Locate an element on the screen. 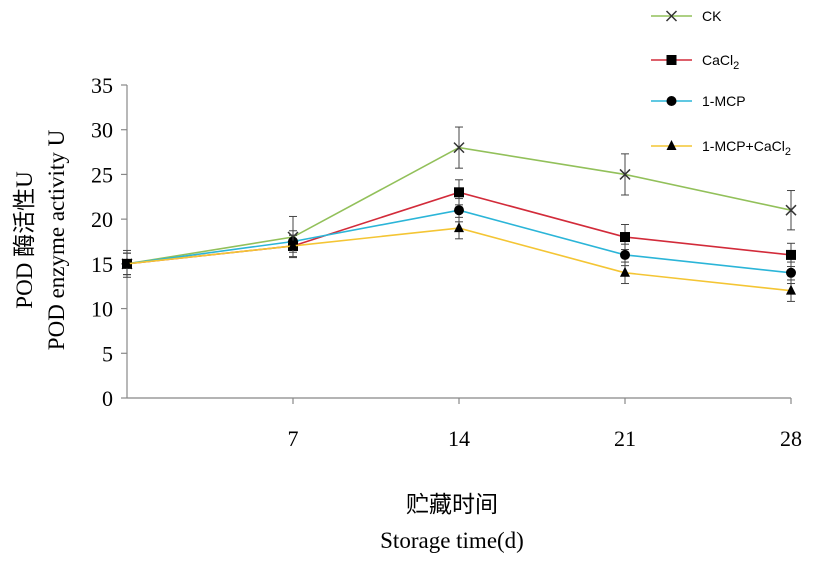 This screenshot has height=564, width=827. legend-item: CK is located at coordinates (686, 16).